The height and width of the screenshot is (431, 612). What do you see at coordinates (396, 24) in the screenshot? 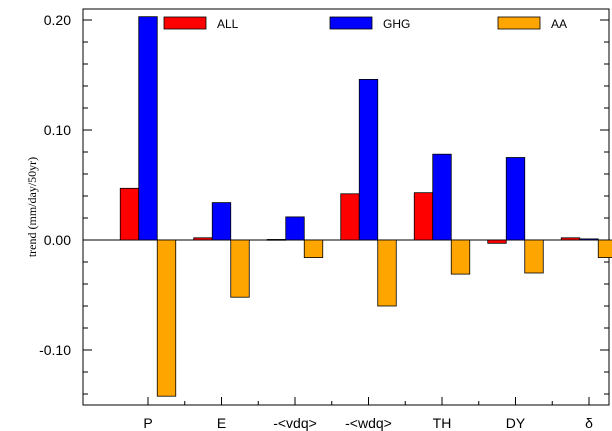
I see `legend-label-ghg: GHG` at bounding box center [396, 24].